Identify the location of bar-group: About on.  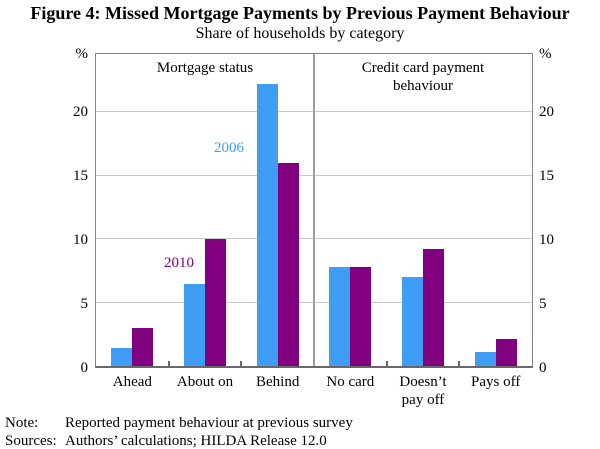
(204, 222).